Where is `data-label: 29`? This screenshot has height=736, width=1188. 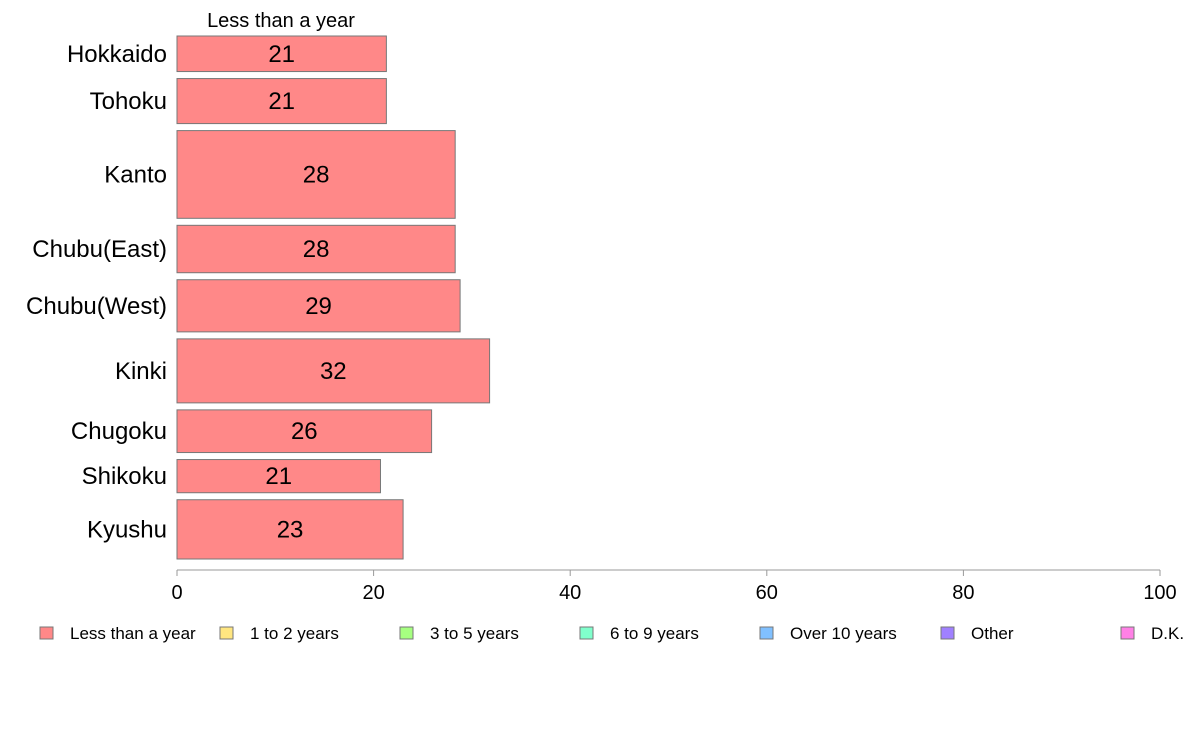
data-label: 29 is located at coordinates (318, 306).